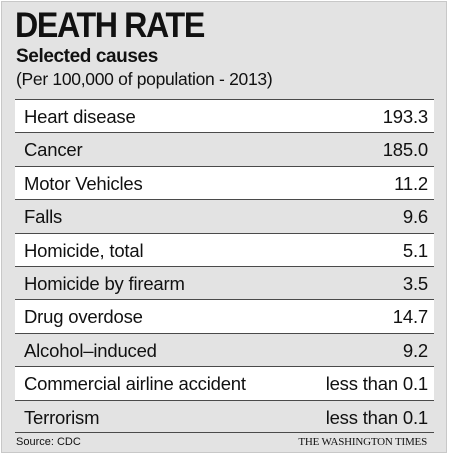 This screenshot has height=456, width=450. Describe the element at coordinates (224, 282) in the screenshot. I see `table-row: Homicide by firearm 3.5` at that location.